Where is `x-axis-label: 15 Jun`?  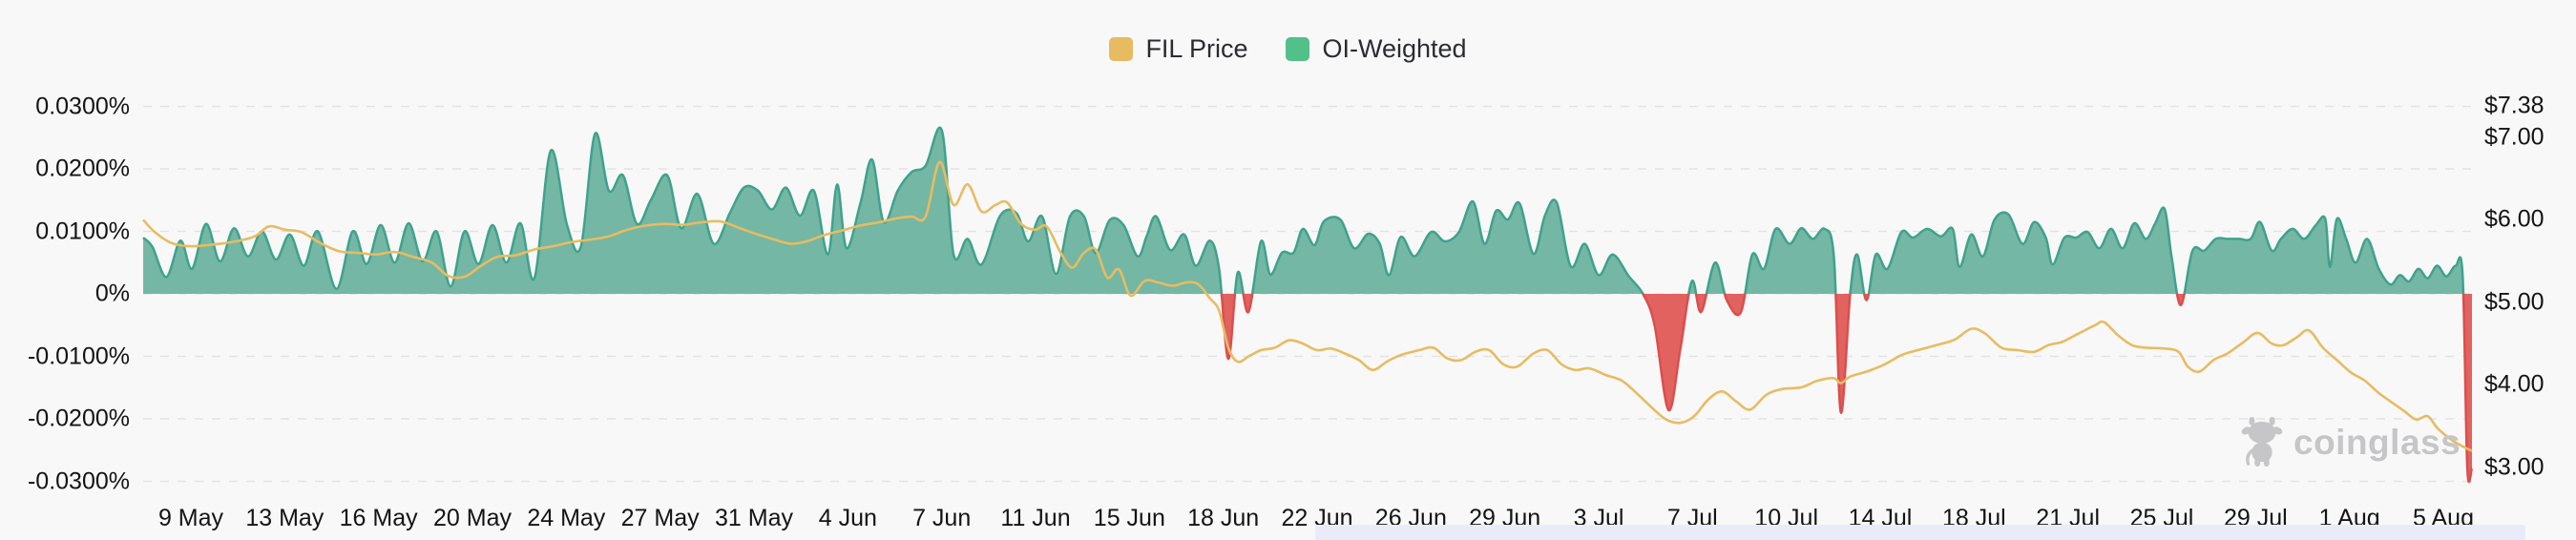
x-axis-label: 15 Jun is located at coordinates (1129, 518).